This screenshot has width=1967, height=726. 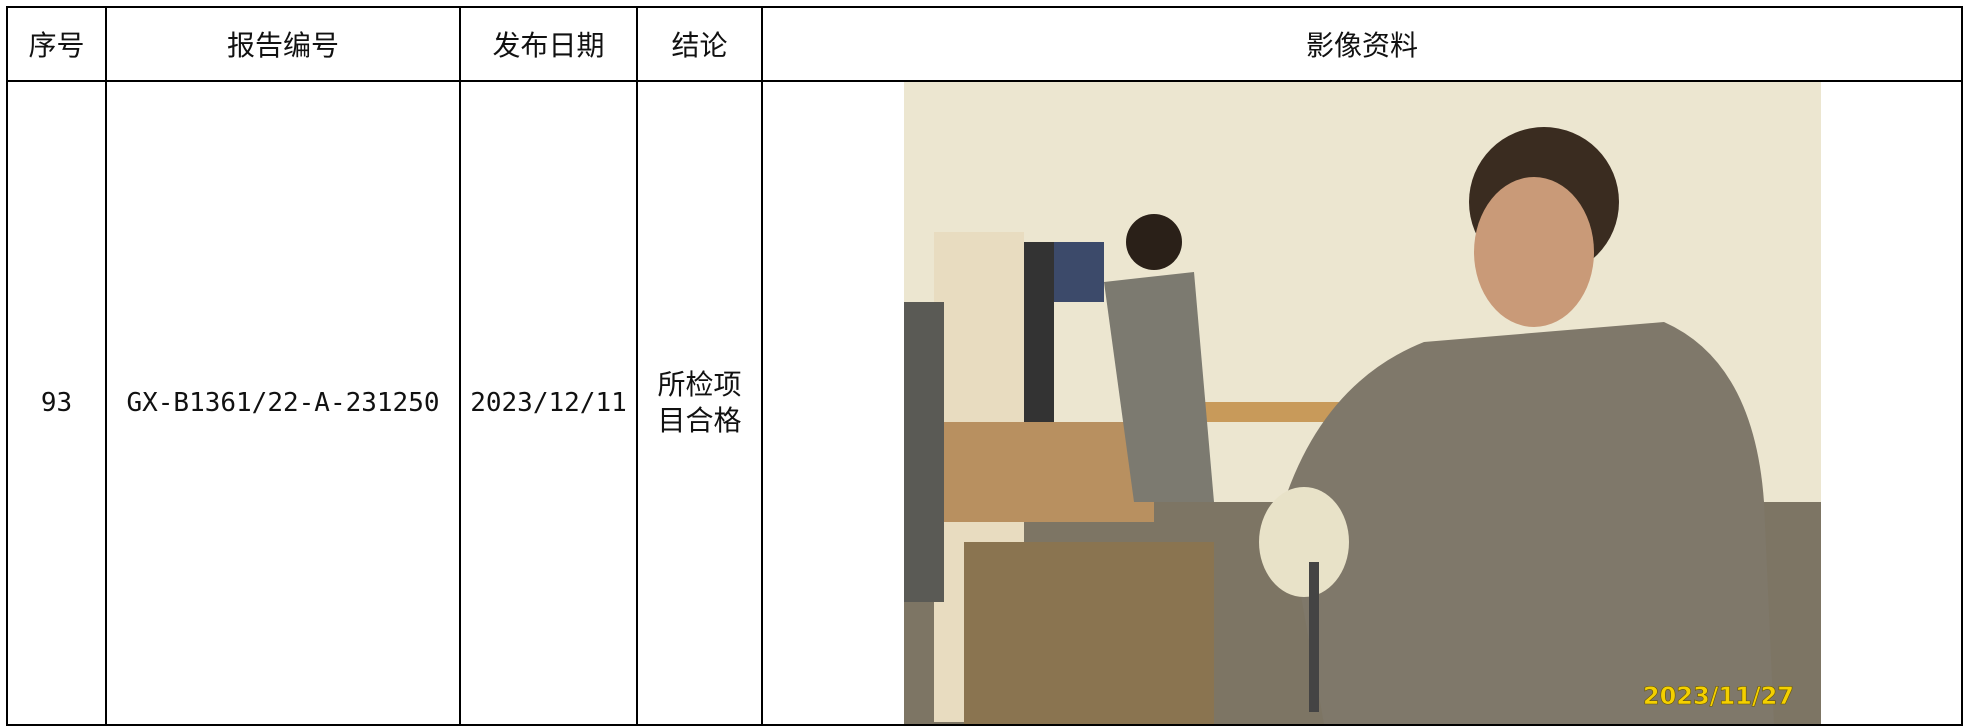 What do you see at coordinates (283, 44) in the screenshot?
I see `header-cell: 报告编号` at bounding box center [283, 44].